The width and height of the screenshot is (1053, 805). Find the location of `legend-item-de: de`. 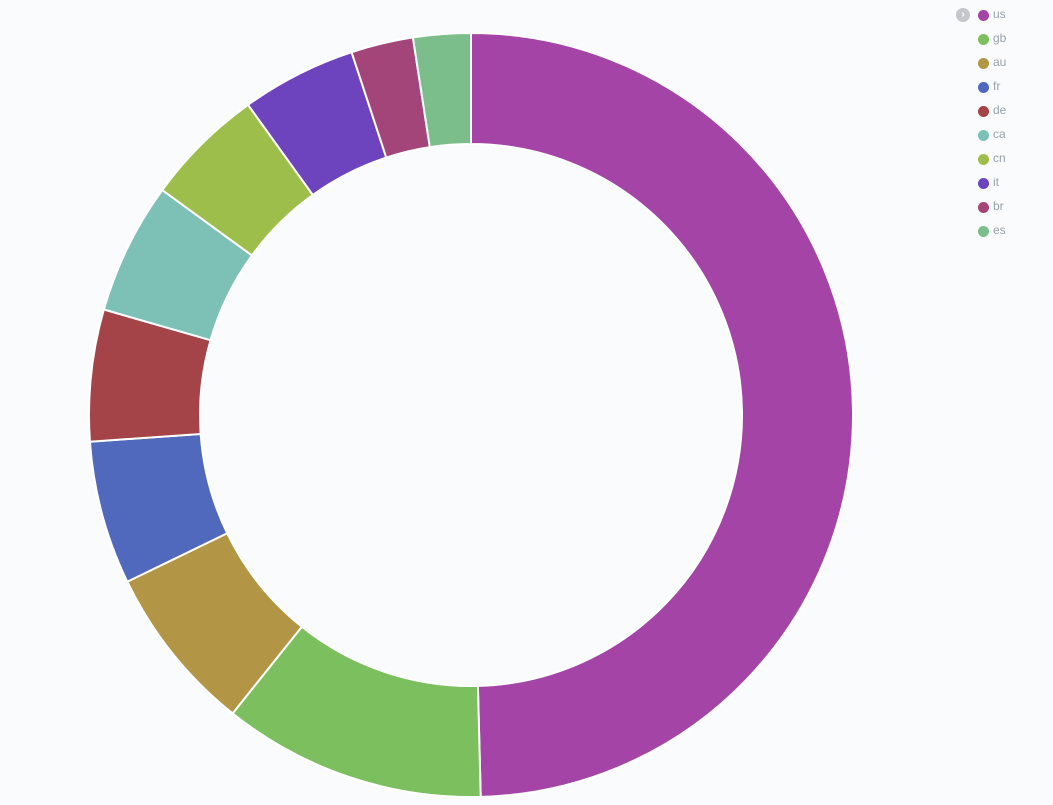

legend-item-de: de is located at coordinates (1001, 114).